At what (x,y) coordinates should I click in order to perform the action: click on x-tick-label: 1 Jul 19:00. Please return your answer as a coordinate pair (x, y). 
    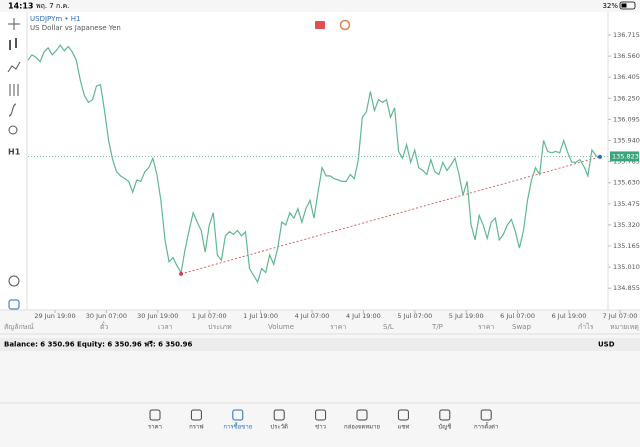
    Looking at the image, I should click on (260, 316).